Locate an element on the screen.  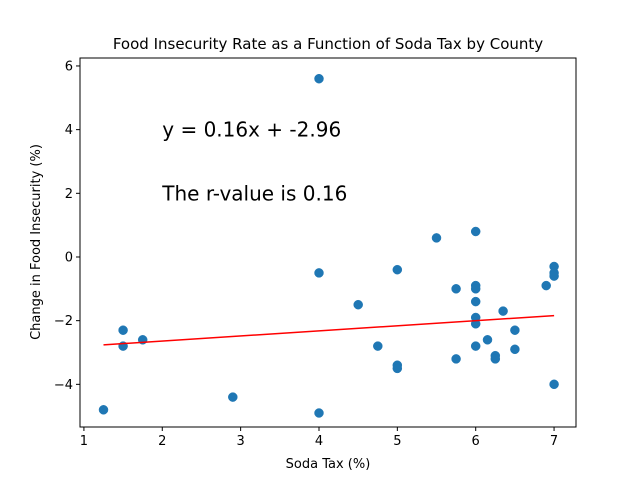
x-tick-label: 7 is located at coordinates (554, 441).